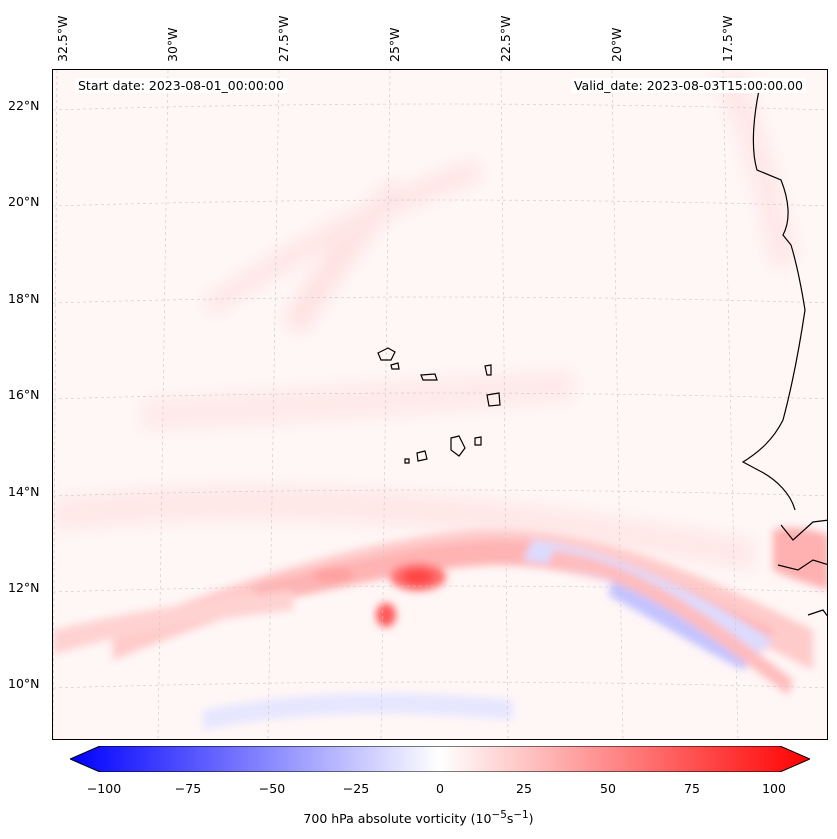  Describe the element at coordinates (499, 815) in the screenshot. I see `unit-exponent-1: −5` at that location.